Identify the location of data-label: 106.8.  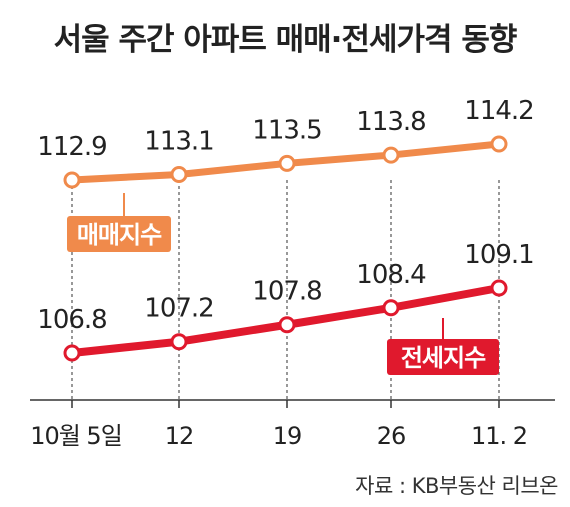
(71, 320).